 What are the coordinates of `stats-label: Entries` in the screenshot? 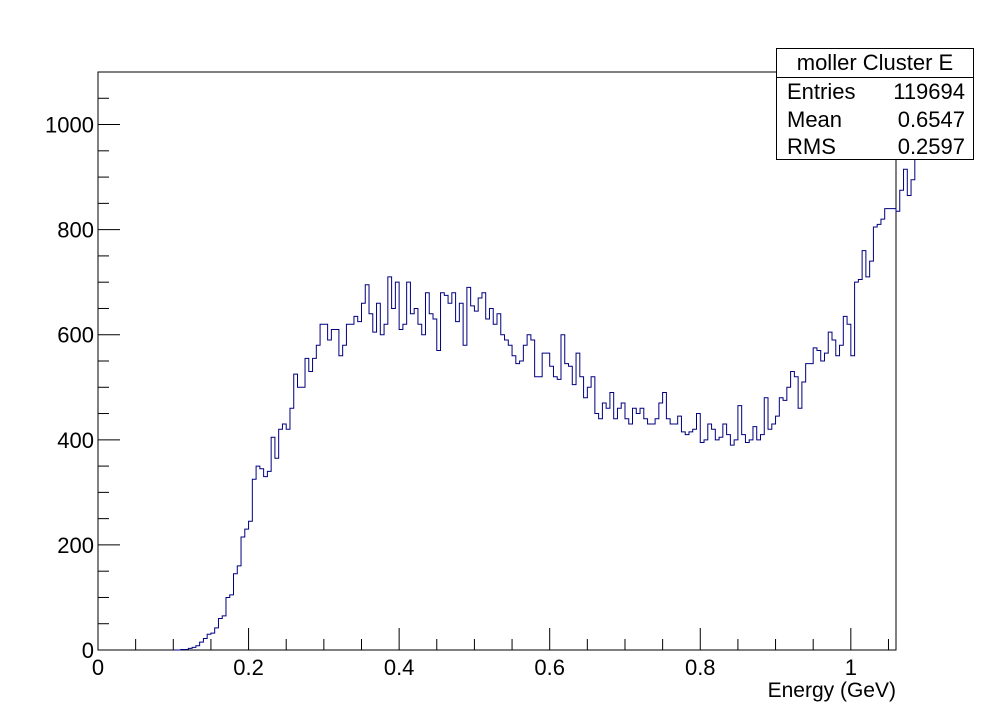 It's located at (821, 91).